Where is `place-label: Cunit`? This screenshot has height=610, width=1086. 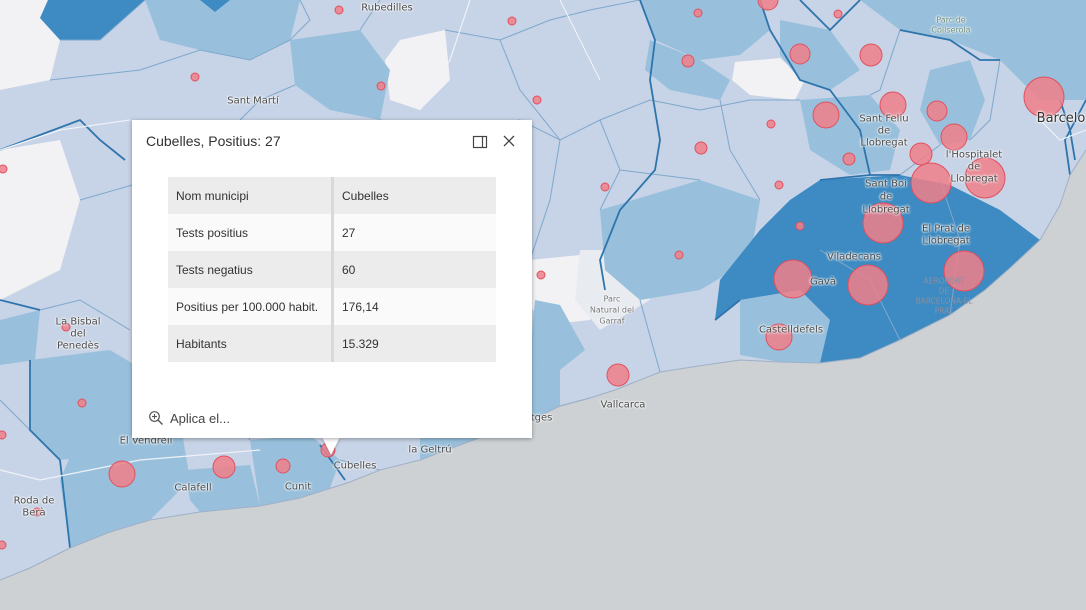
place-label: Cunit is located at coordinates (298, 487).